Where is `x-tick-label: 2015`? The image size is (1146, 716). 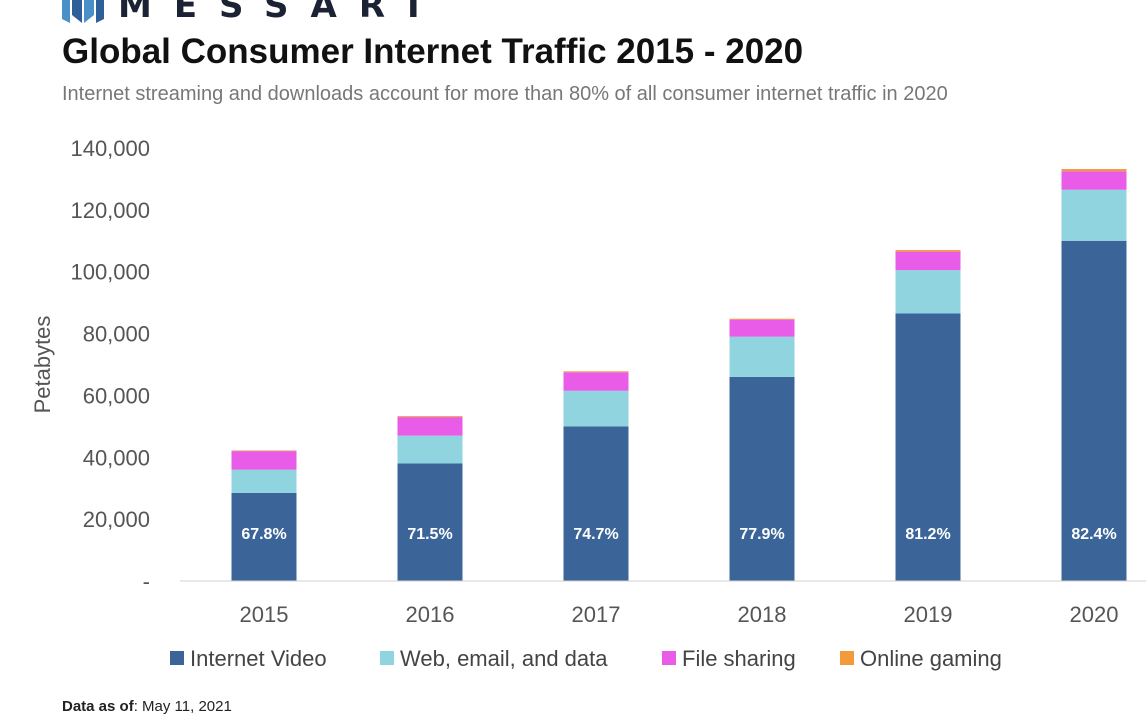 x-tick-label: 2015 is located at coordinates (264, 614).